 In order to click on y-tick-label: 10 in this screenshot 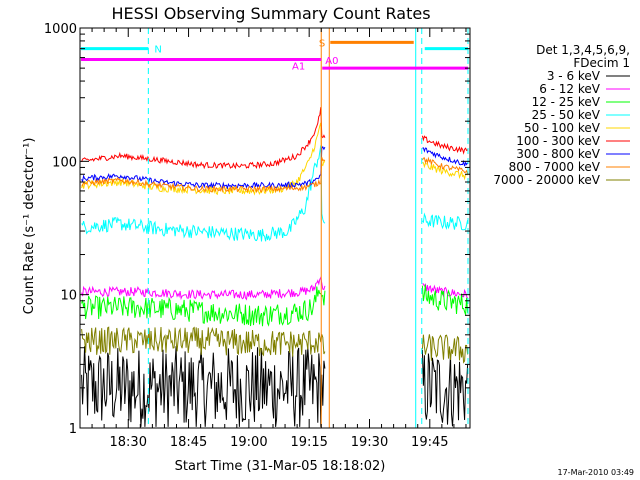, I will do `click(68, 296)`.